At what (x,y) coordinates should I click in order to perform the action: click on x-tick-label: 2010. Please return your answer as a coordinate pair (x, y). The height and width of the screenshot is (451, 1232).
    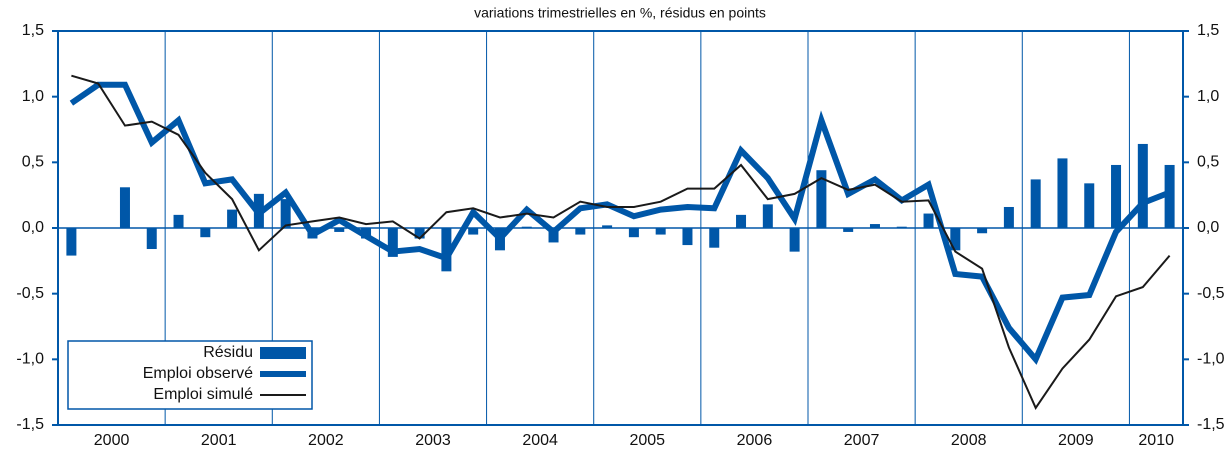
    Looking at the image, I should click on (1156, 440).